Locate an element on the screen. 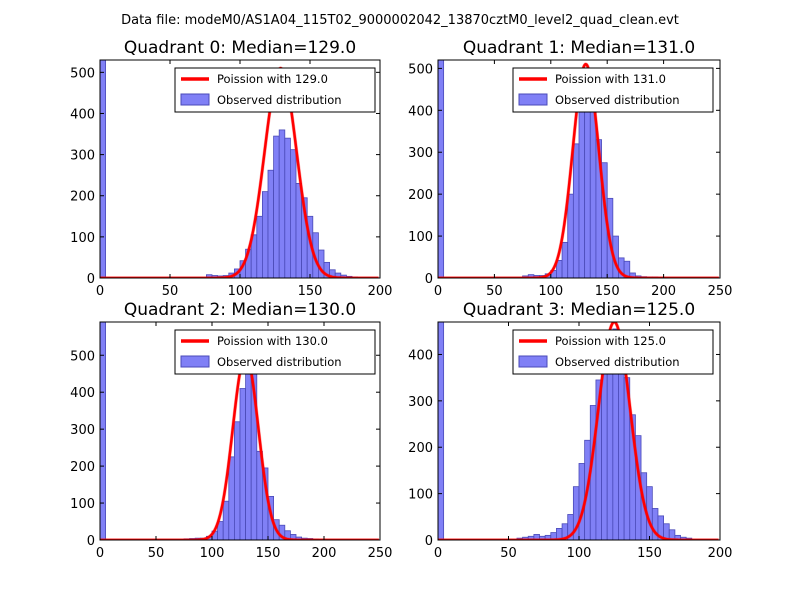  legend-label-fit: Poission with 129.0 is located at coordinates (272, 79).